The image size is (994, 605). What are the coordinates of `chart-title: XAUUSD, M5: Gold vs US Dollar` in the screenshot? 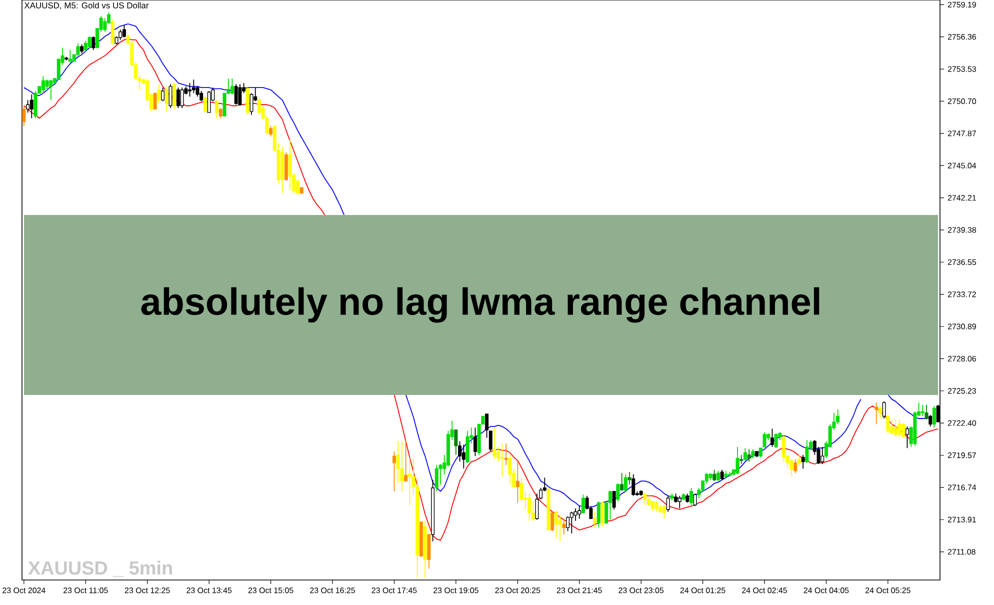 It's located at (86, 6).